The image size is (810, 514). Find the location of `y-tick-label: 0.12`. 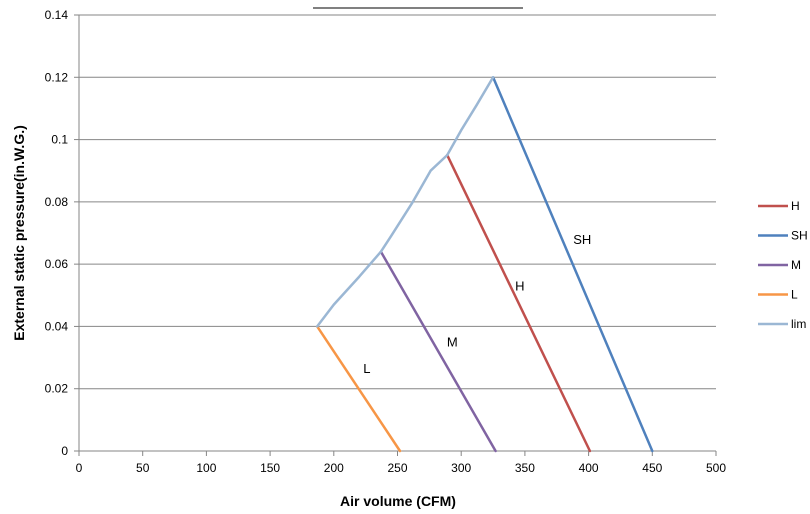

y-tick-label: 0.12 is located at coordinates (57, 77).